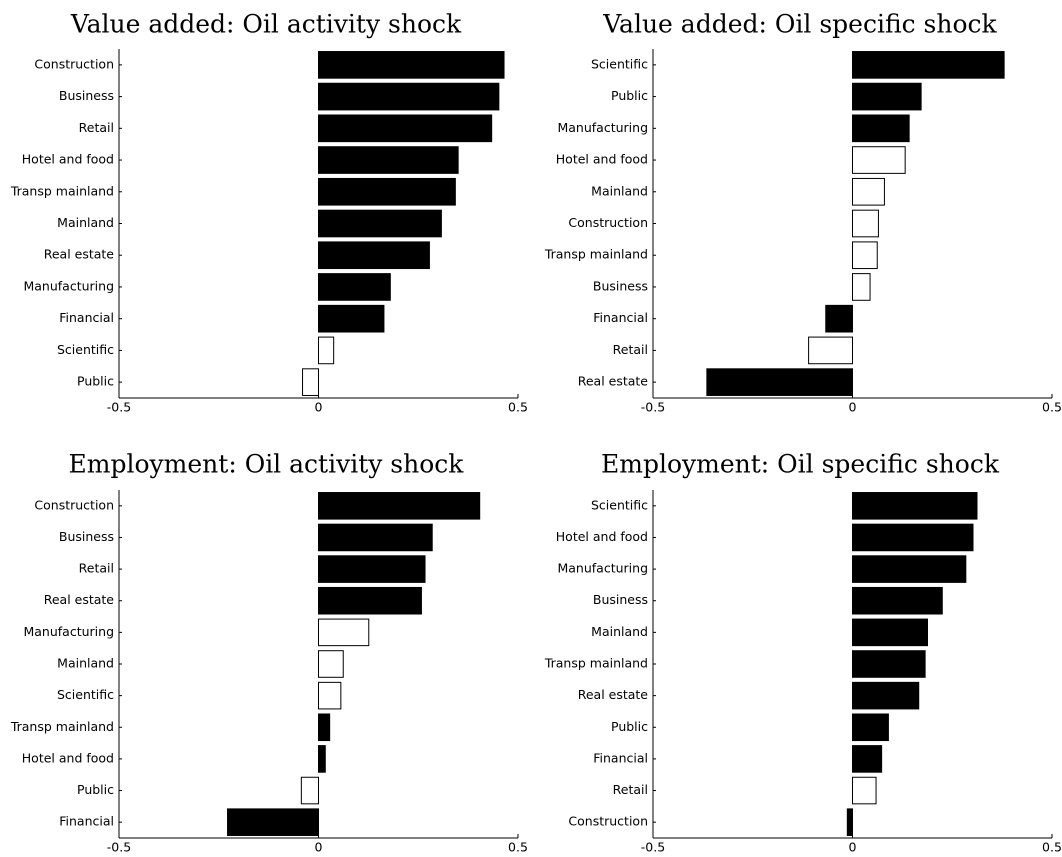 This screenshot has width=1062, height=857. I want to click on panel-title: Employment: Oil activity shock, so click(267, 464).